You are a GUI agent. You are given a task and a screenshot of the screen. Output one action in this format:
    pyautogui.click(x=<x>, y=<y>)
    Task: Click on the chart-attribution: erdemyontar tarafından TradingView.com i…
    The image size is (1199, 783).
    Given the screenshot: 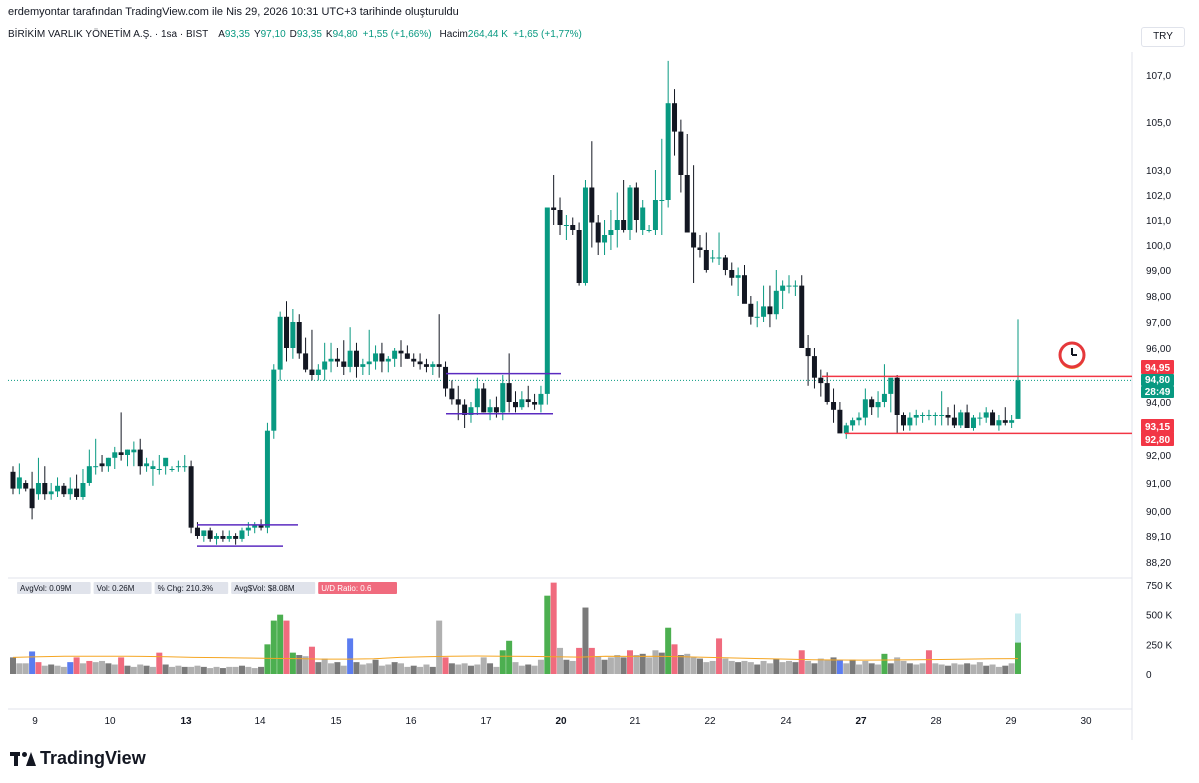 What is the action you would take?
    pyautogui.click(x=233, y=12)
    